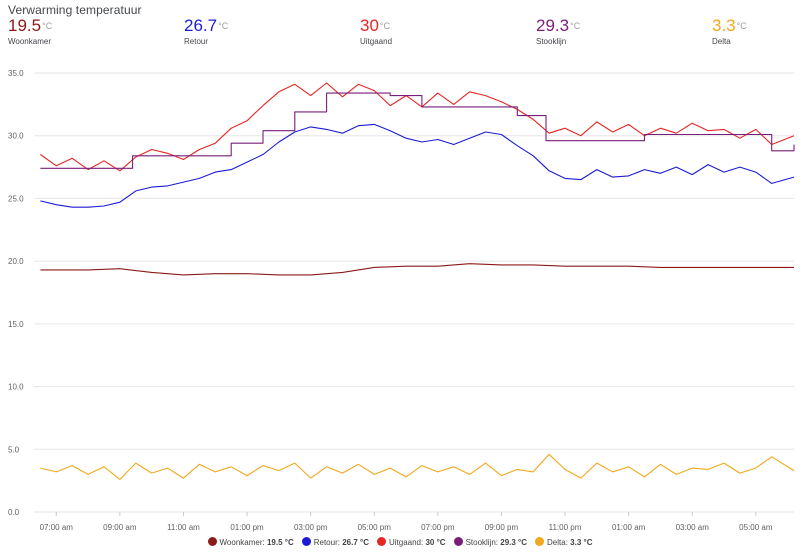 The image size is (800, 560). Describe the element at coordinates (196, 41) in the screenshot. I see `stat-name: Retour` at that location.